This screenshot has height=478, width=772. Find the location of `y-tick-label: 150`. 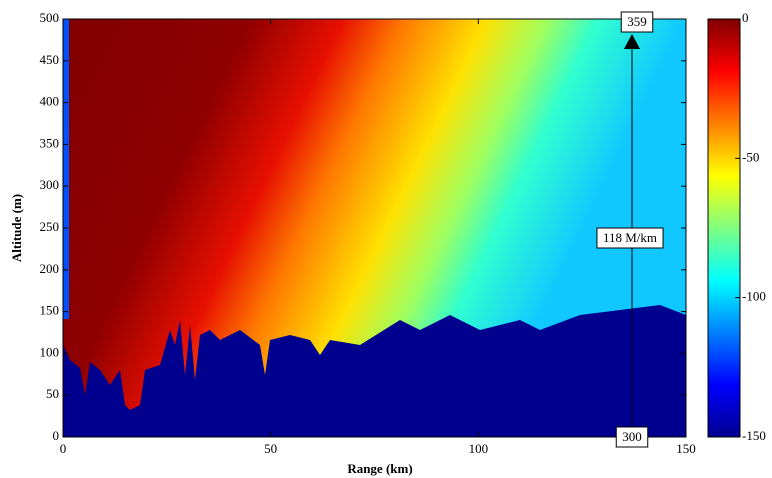

y-tick-label: 150 is located at coordinates (50, 310).